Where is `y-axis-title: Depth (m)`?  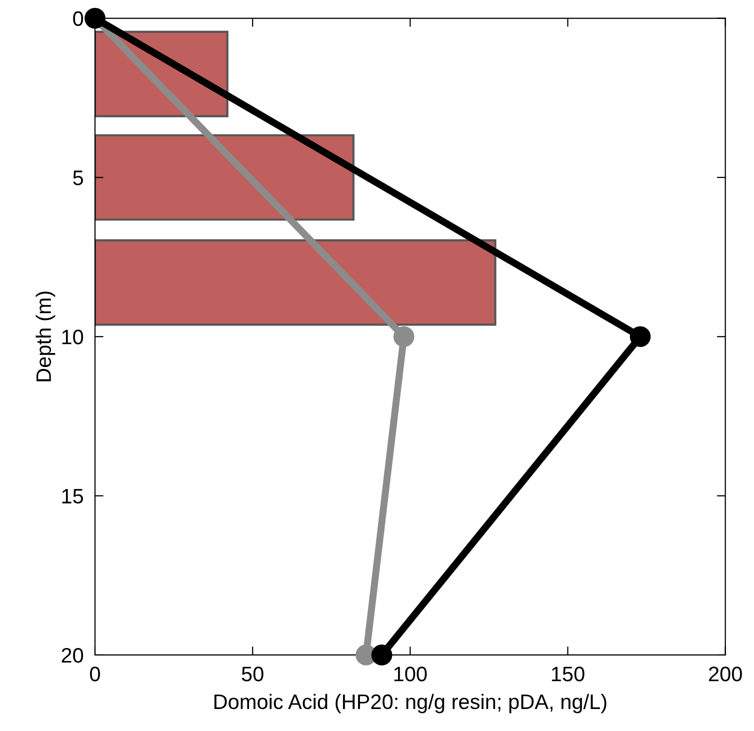 y-axis-title: Depth (m) is located at coordinates (46, 337).